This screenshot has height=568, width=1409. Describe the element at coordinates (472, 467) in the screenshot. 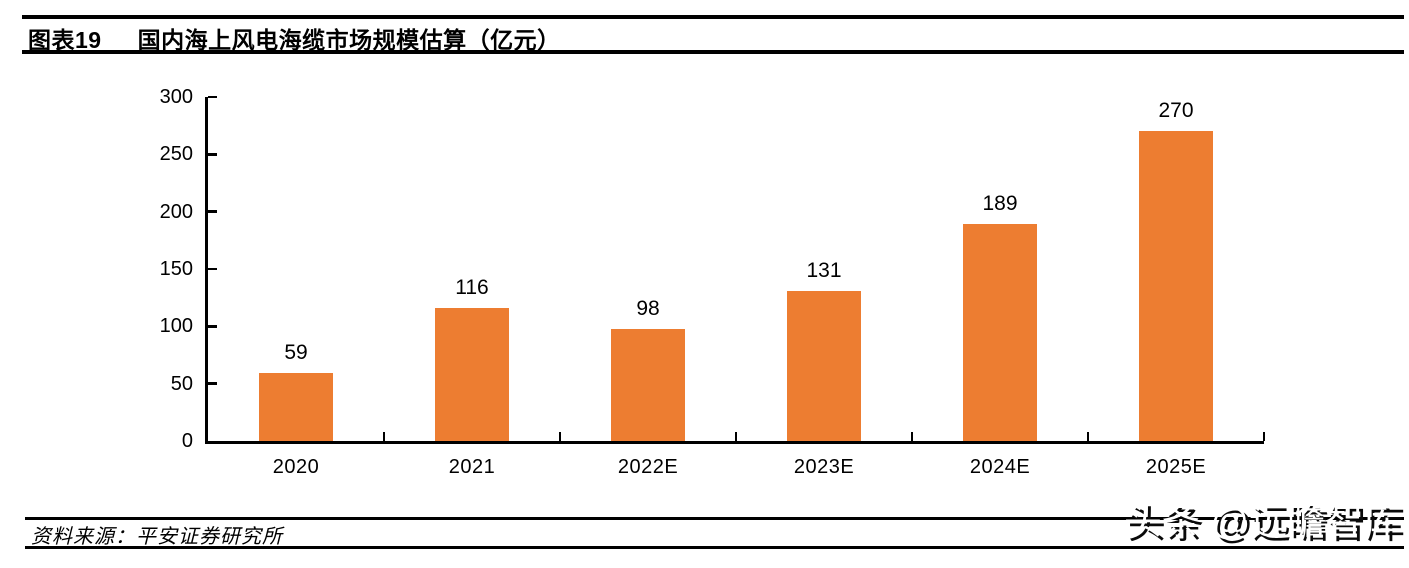

I see `x-axis-label-2021: 2021` at that location.